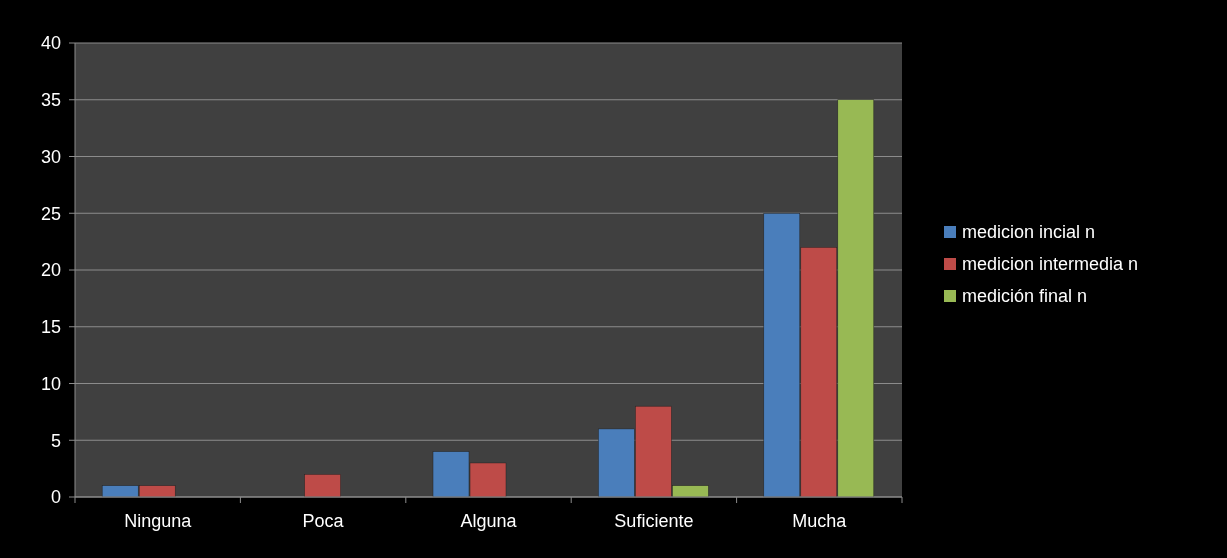 This screenshot has height=558, width=1227. I want to click on legend-label: medicion incial n, so click(1029, 232).